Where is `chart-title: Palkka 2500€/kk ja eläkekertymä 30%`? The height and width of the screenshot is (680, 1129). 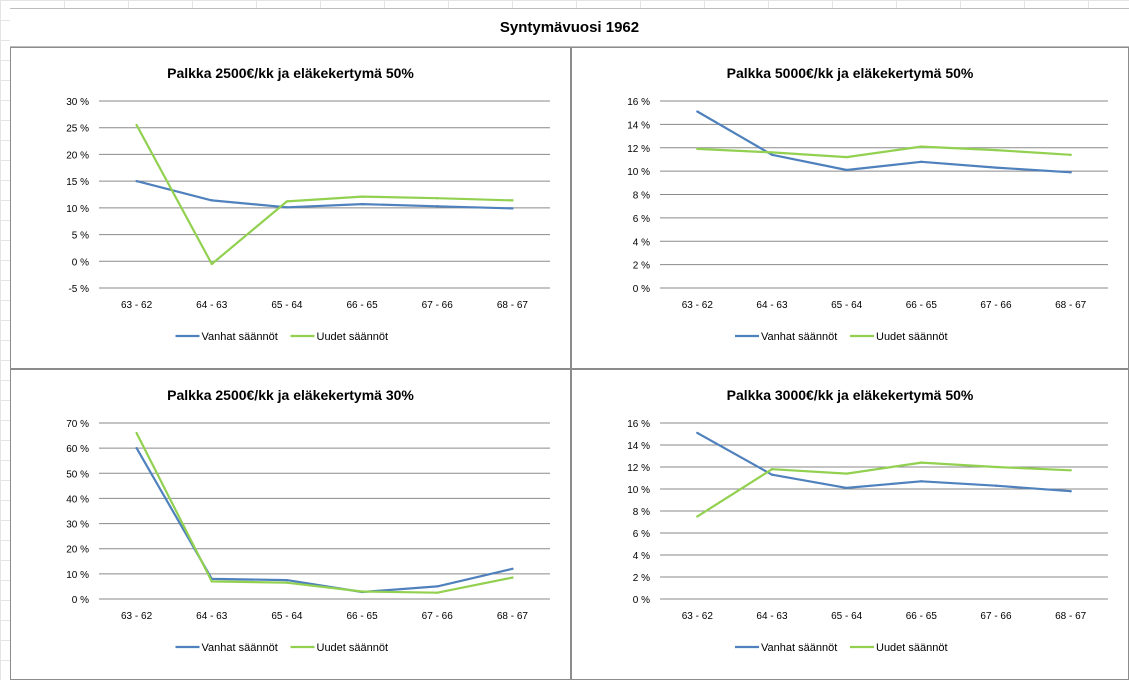
chart-title: Palkka 2500€/kk ja eläkekertymä 30% is located at coordinates (290, 395).